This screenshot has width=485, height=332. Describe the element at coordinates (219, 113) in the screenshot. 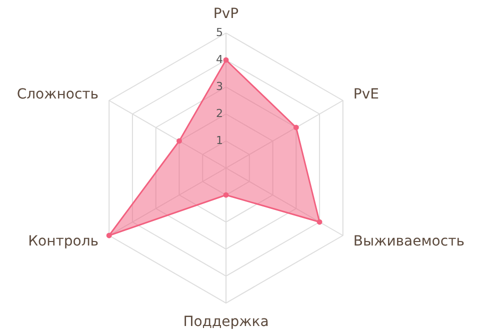

I see `y-tick-label: 2` at that location.